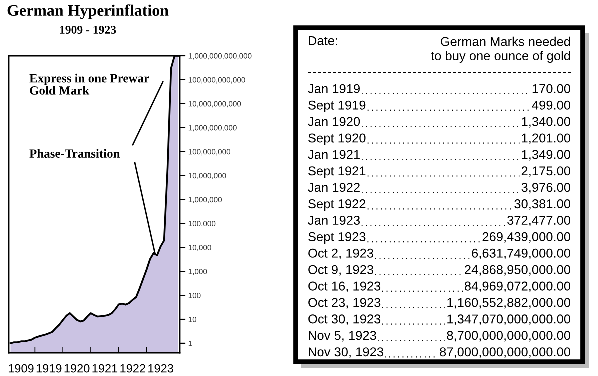 This screenshot has height=376, width=598. What do you see at coordinates (49, 368) in the screenshot?
I see `x-tick-label: 1919` at bounding box center [49, 368].